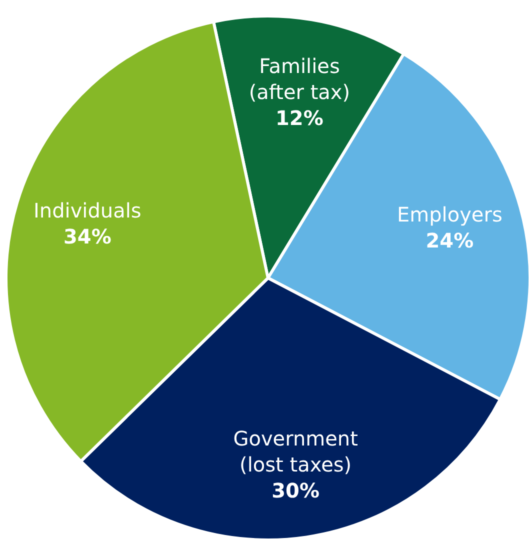 This screenshot has width=529, height=541. Describe the element at coordinates (87, 210) in the screenshot. I see `slice-label: Individuals` at that location.